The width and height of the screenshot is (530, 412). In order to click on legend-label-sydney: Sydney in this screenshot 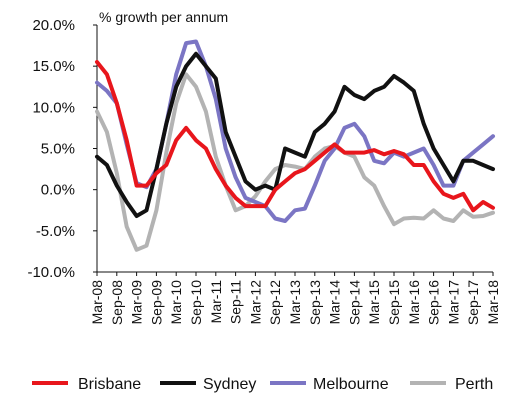, I will do `click(229, 384)`.